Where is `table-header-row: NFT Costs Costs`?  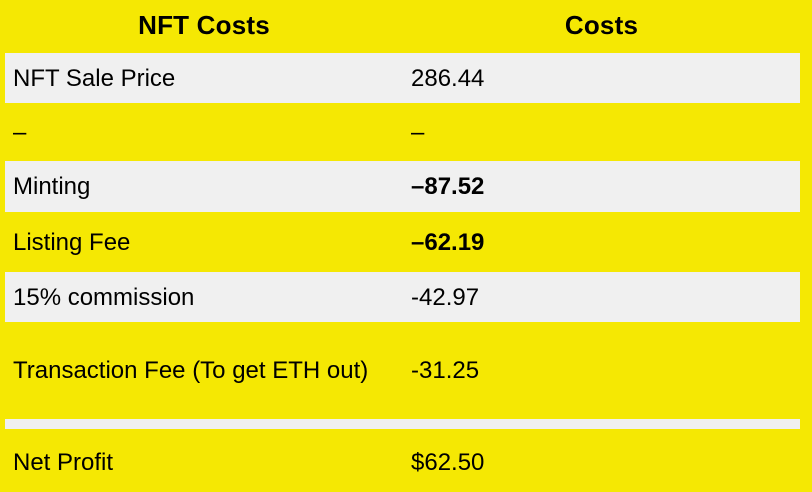
table-header-row: NFT Costs Costs is located at coordinates (402, 25).